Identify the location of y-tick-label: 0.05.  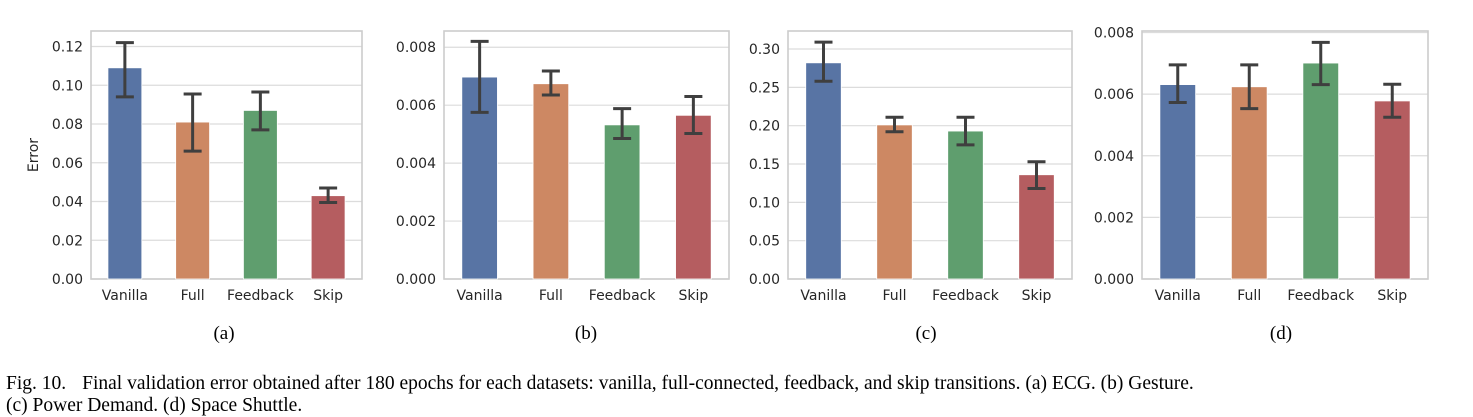
(764, 242).